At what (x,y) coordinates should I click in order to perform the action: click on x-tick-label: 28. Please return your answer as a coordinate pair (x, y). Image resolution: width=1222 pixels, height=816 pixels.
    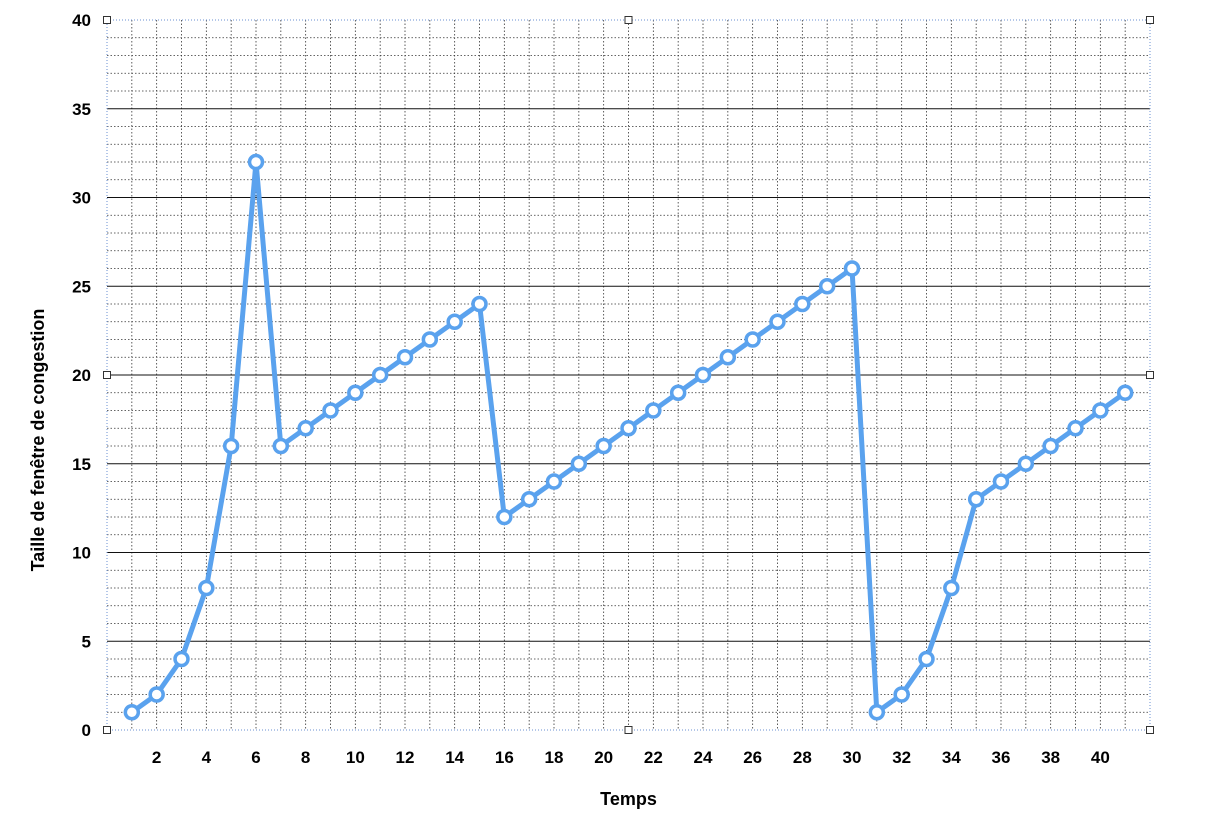
    Looking at the image, I should click on (802, 757).